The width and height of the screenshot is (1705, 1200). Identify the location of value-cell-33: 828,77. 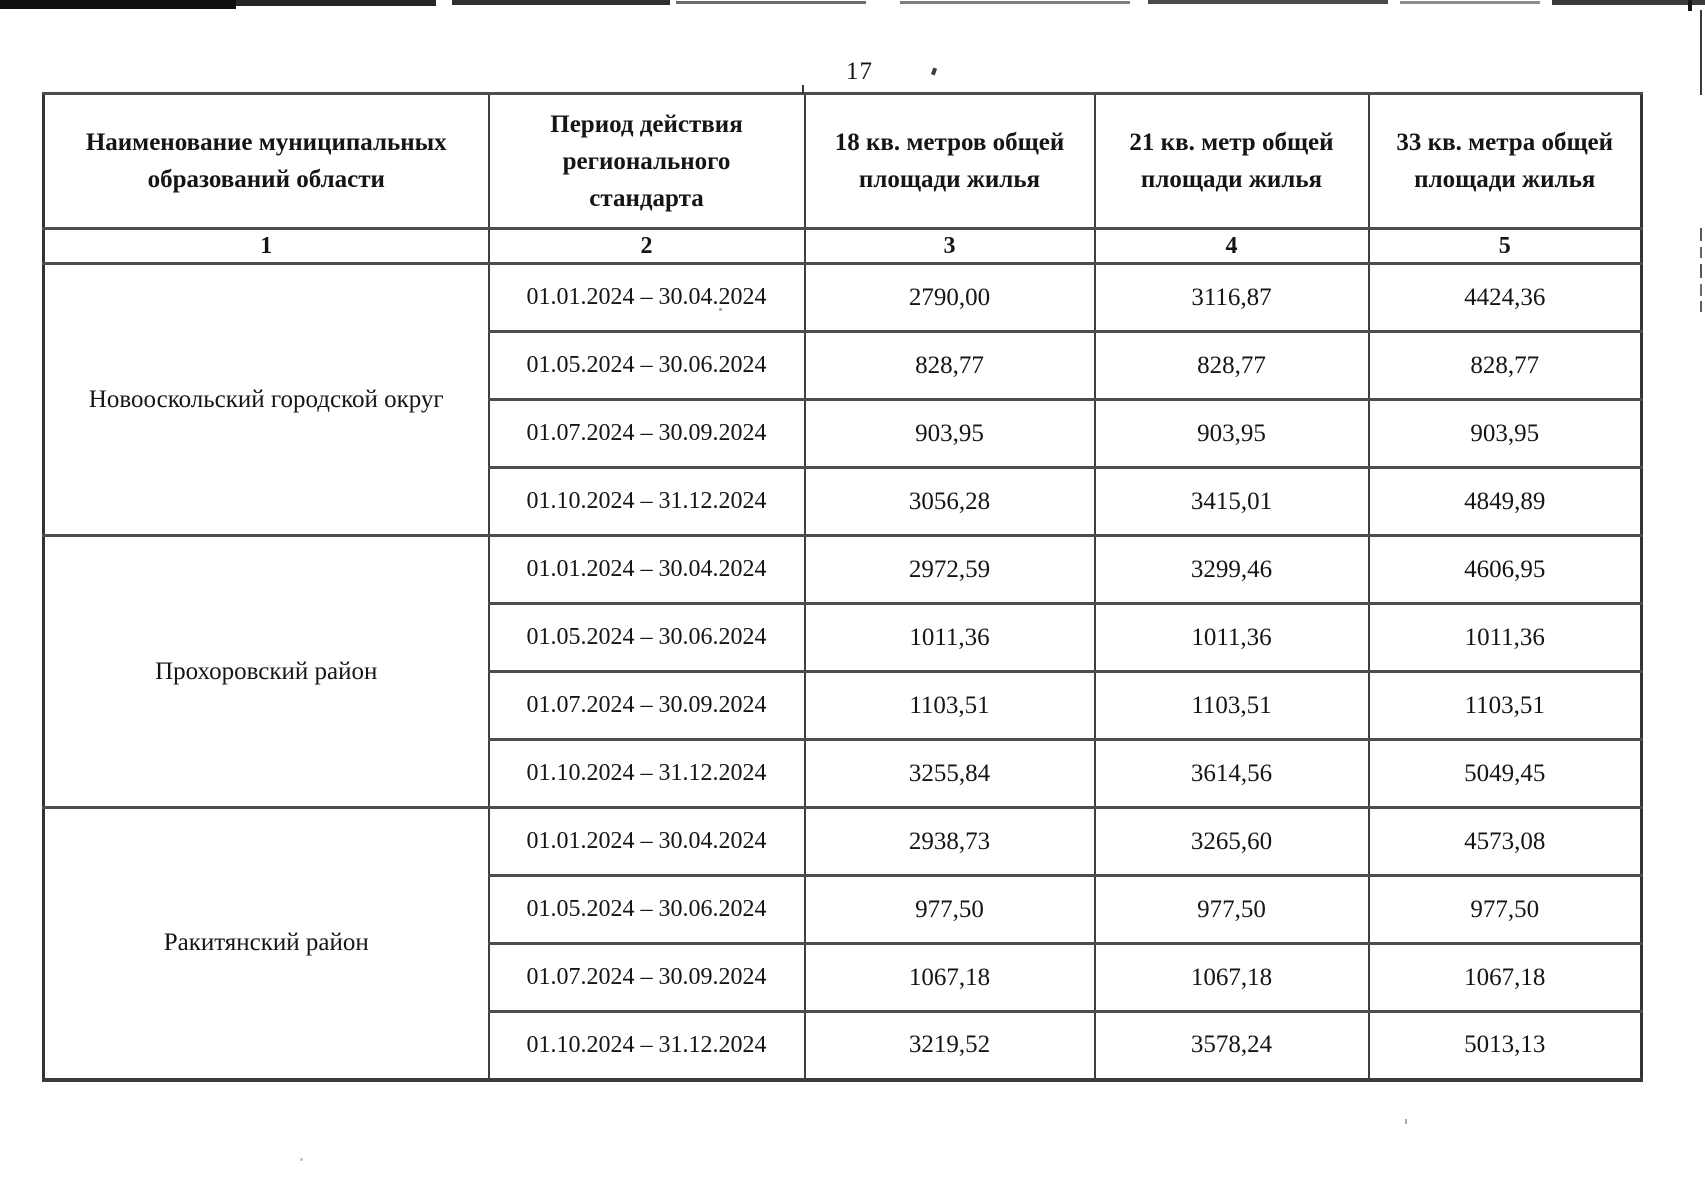
(1505, 365).